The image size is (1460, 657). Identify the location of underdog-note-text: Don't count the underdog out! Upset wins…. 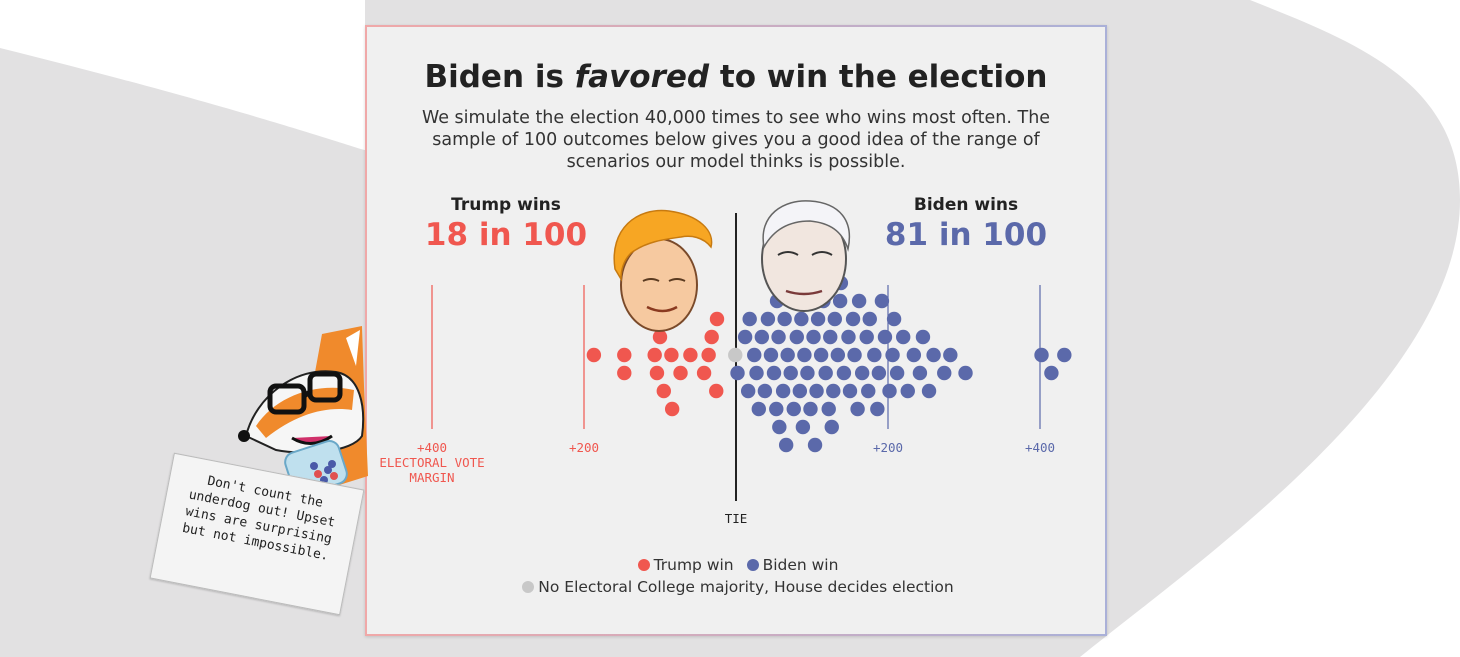
(258, 518).